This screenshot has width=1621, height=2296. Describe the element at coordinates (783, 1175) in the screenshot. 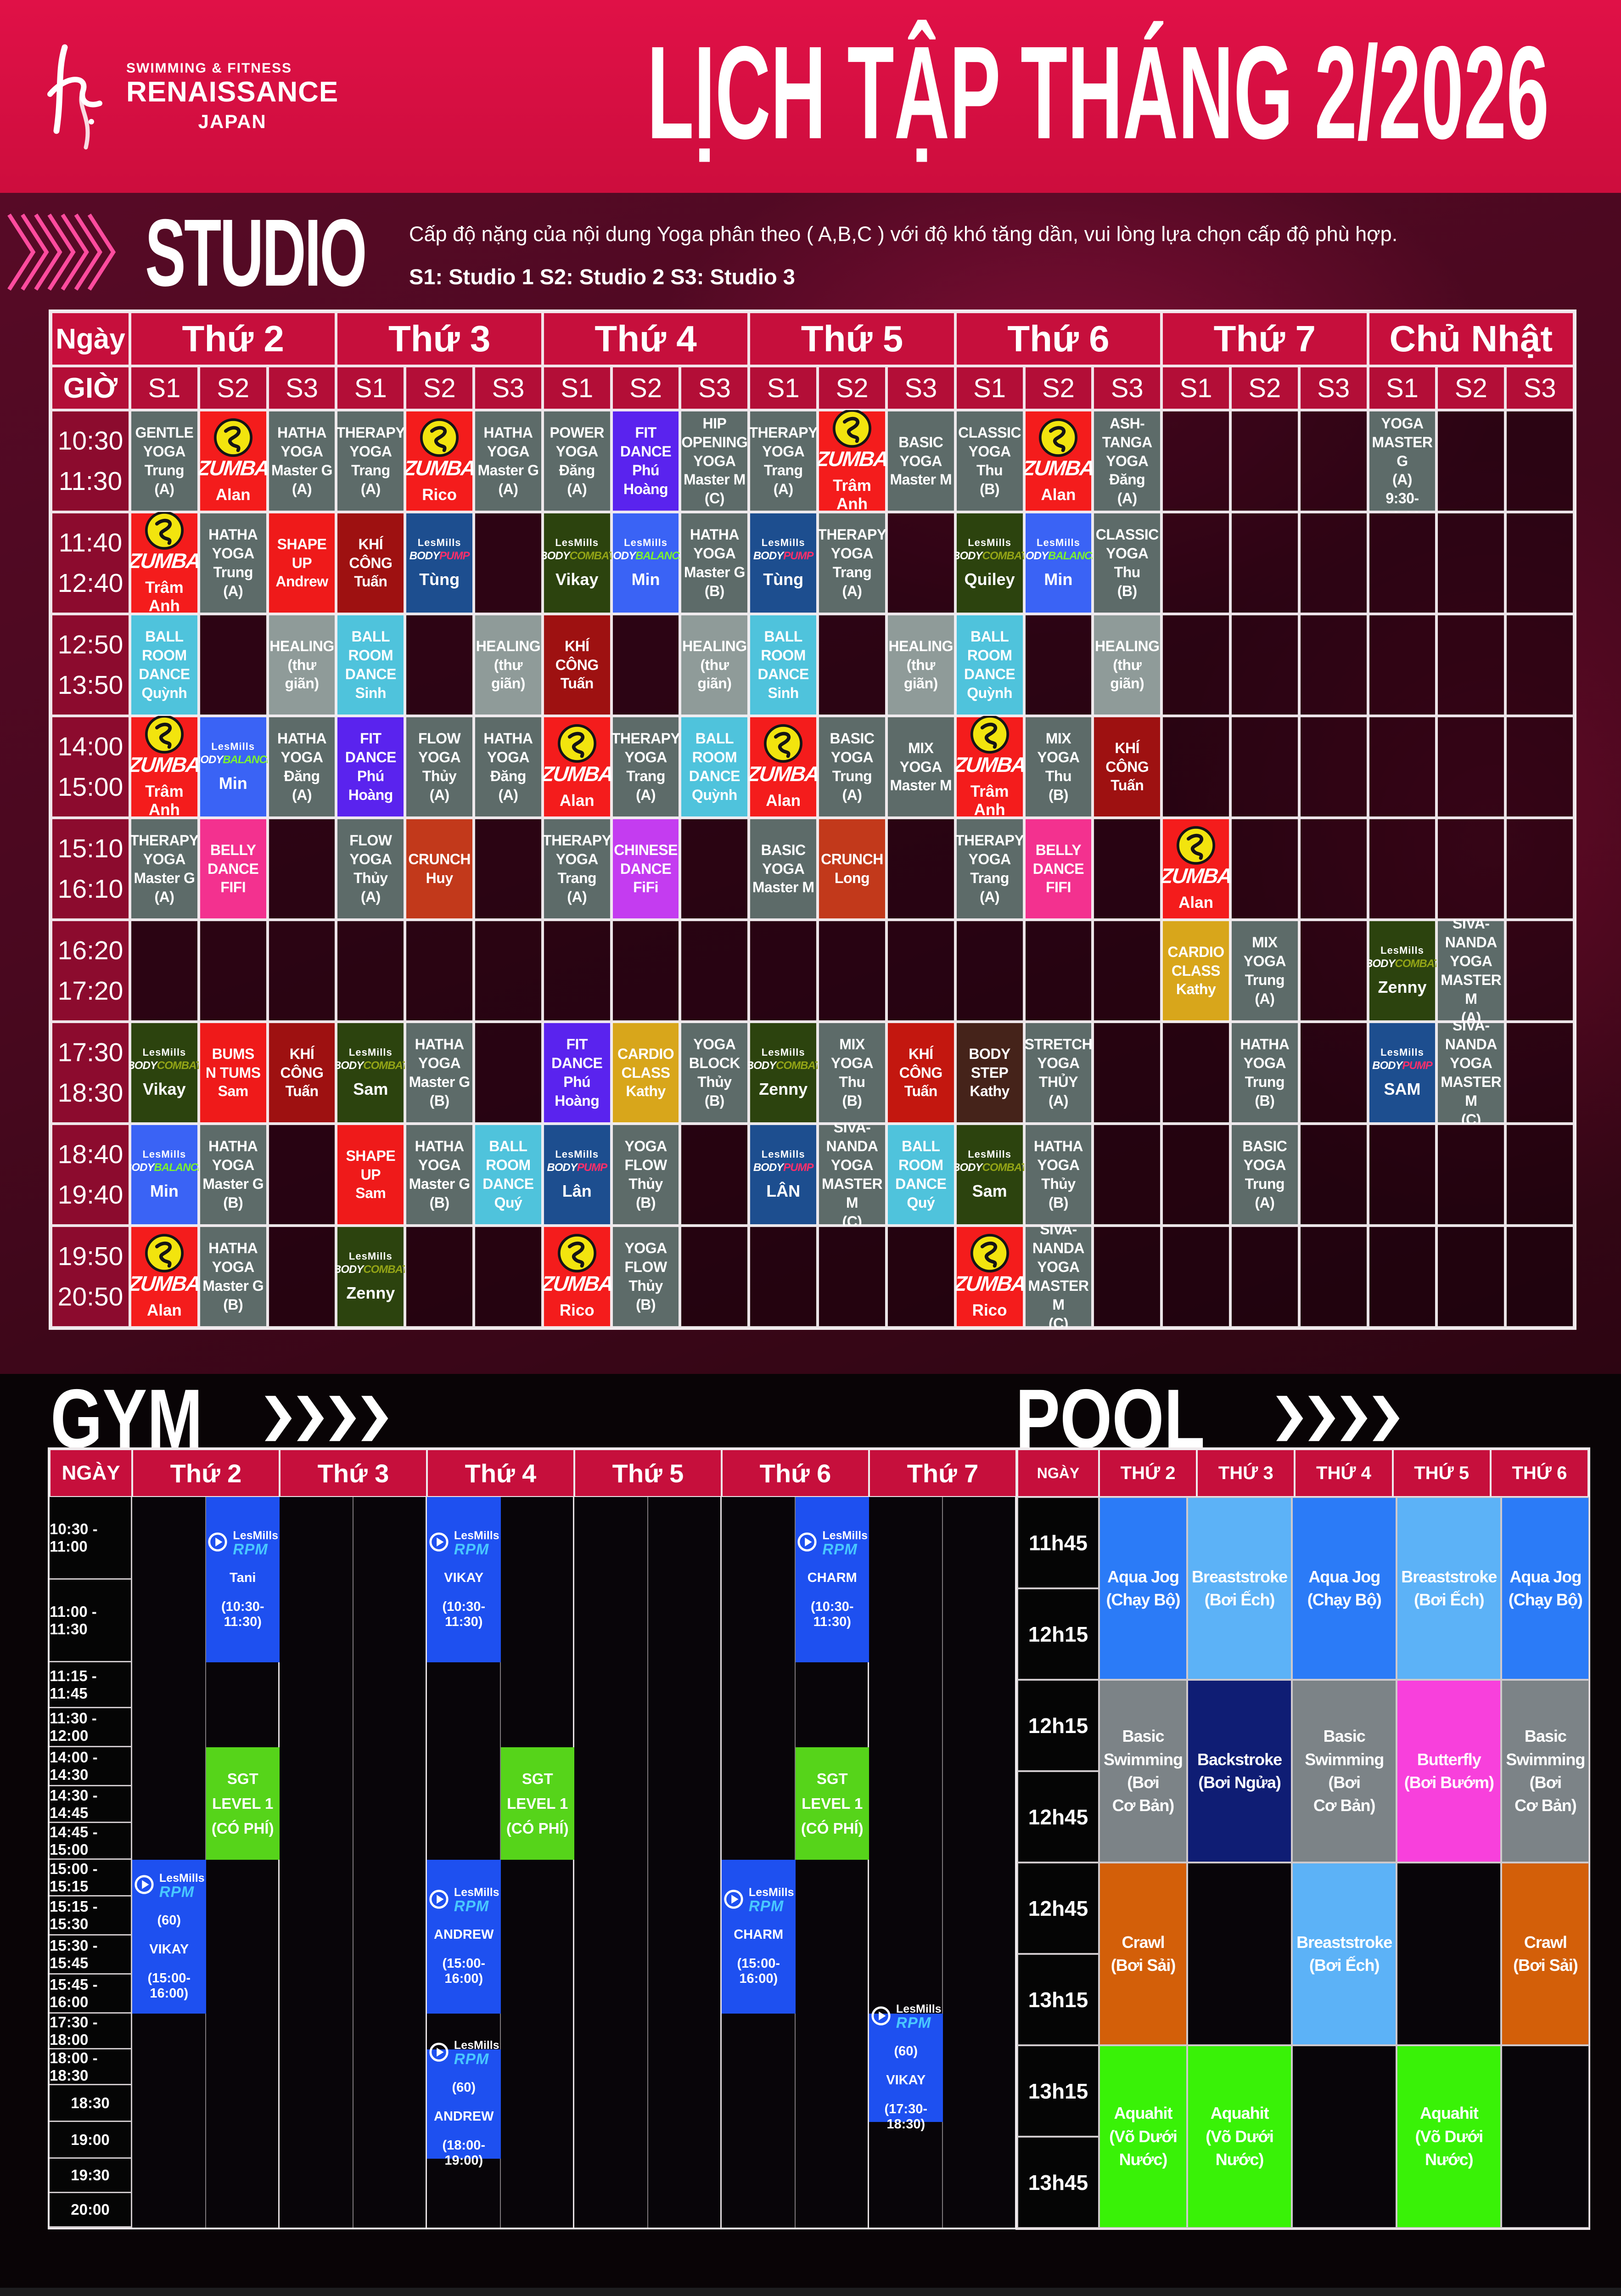

I see `studio-class-cell: LesMills BODYPUMP LÂN` at that location.